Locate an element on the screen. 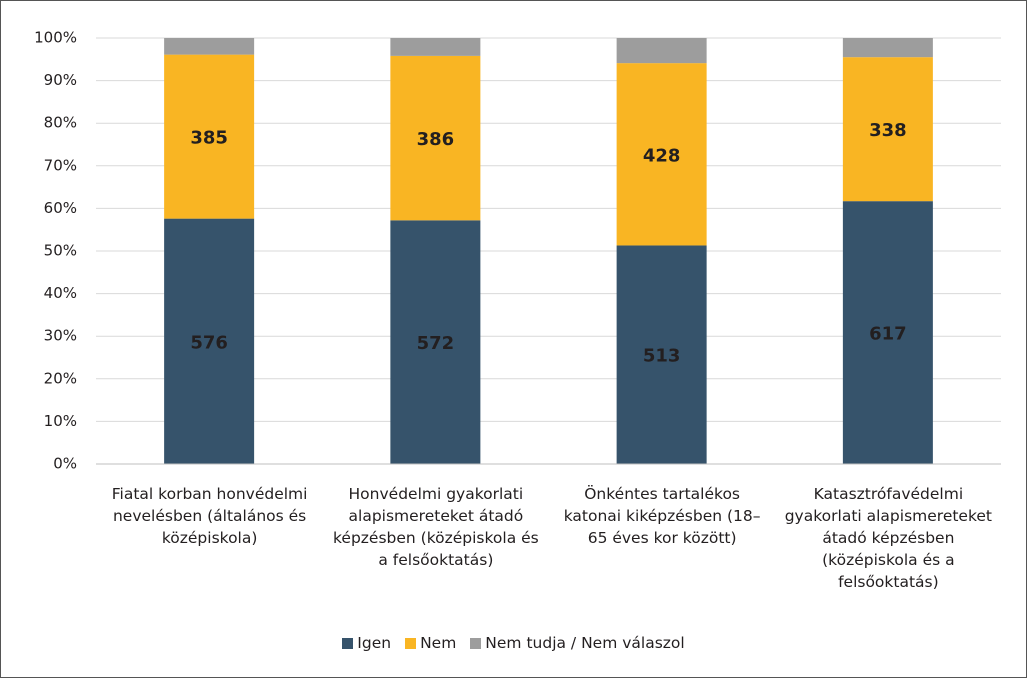 The height and width of the screenshot is (678, 1027). legend-item: Nem tudja / Nem válaszol is located at coordinates (577, 643).